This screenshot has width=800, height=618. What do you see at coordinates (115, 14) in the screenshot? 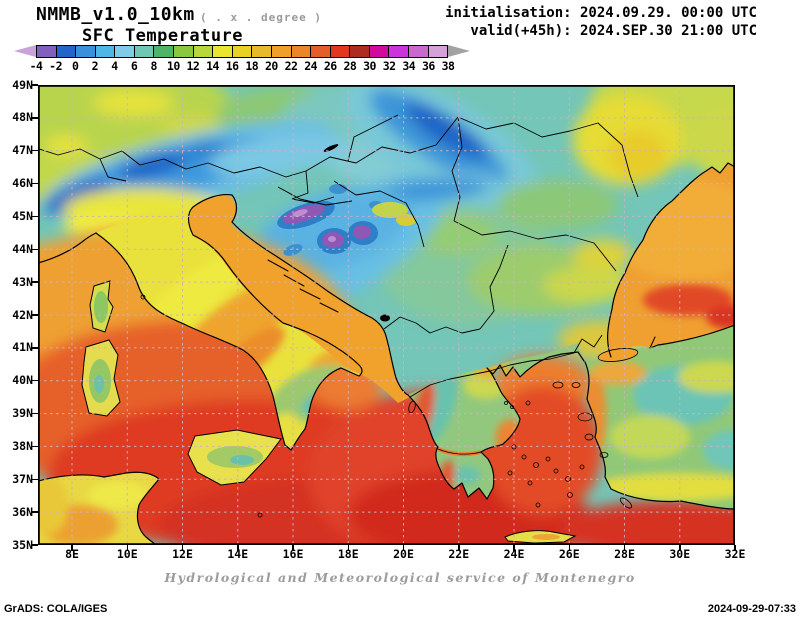
I see `header-title-model: NMMB_v1.0_10km` at bounding box center [115, 14].